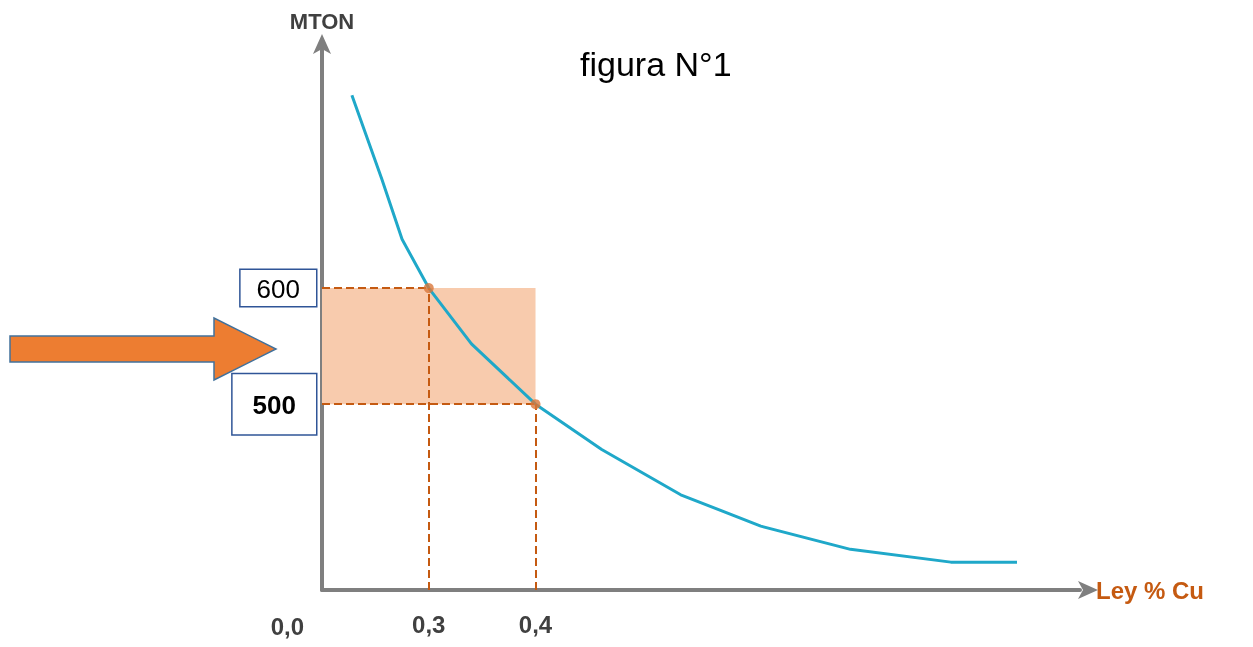 This screenshot has height=647, width=1253. What do you see at coordinates (656, 64) in the screenshot?
I see `chart-title: figura N°1` at bounding box center [656, 64].